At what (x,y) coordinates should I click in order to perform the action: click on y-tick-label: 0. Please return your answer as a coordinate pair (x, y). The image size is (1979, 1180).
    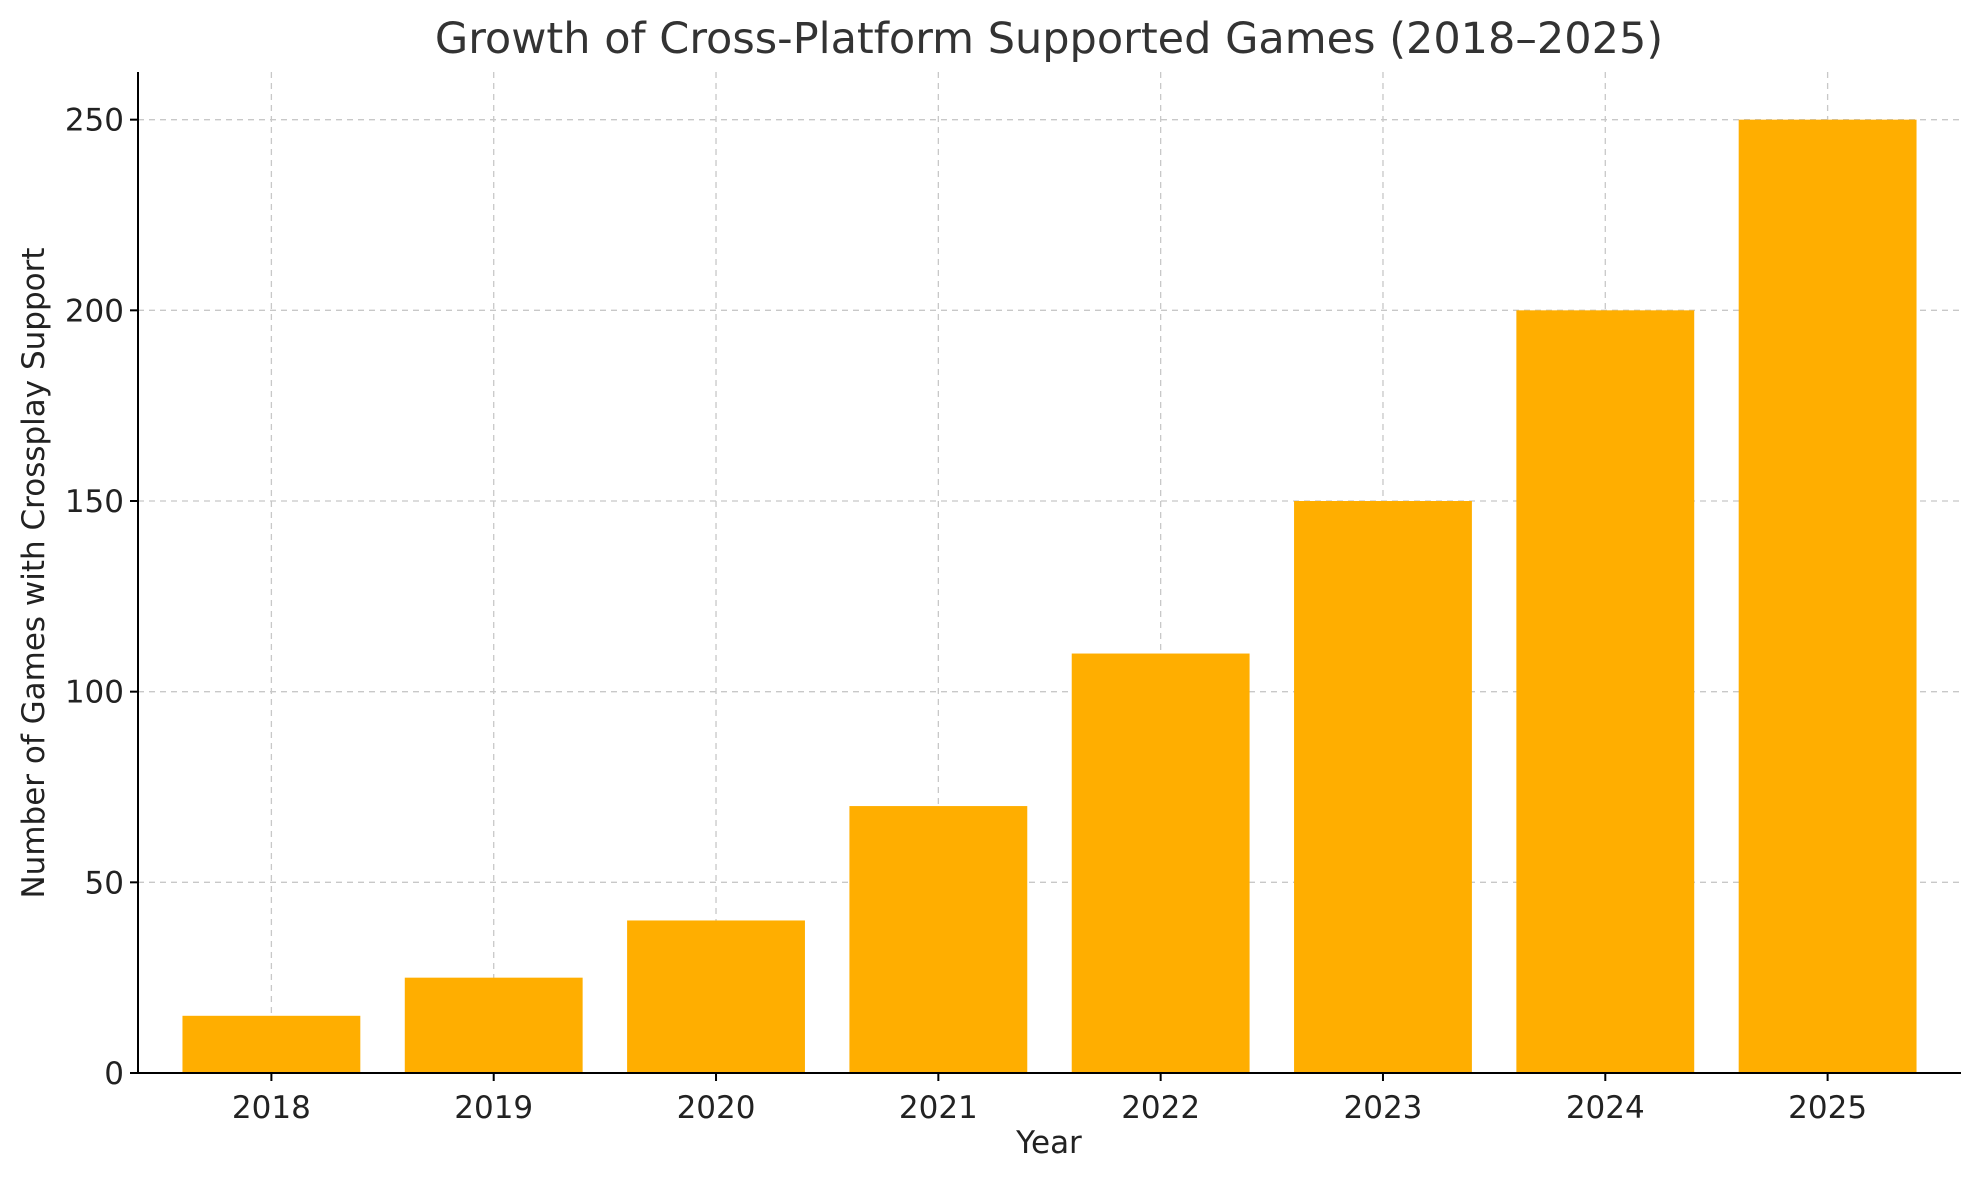
    Looking at the image, I should click on (114, 1074).